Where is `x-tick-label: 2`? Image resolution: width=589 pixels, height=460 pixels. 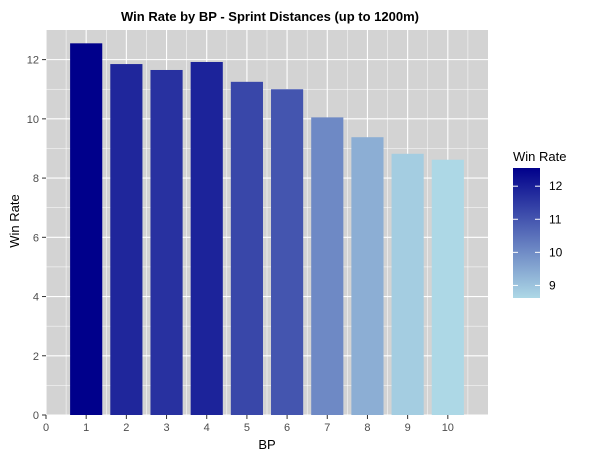
x-tick-label: 2 is located at coordinates (126, 428).